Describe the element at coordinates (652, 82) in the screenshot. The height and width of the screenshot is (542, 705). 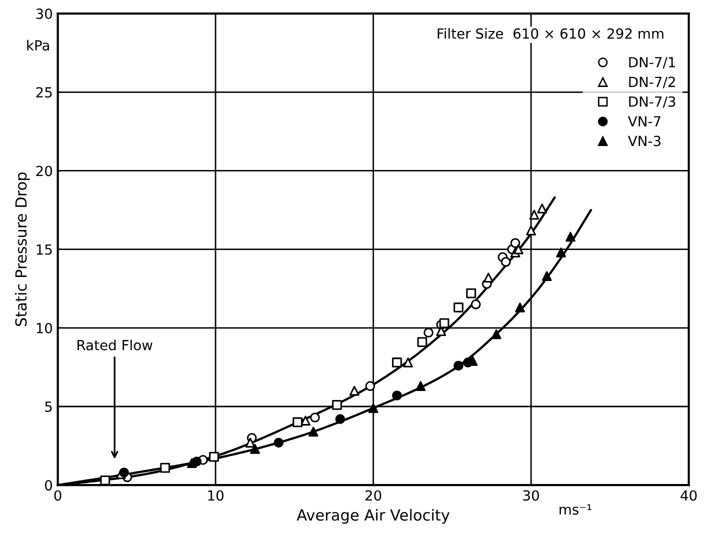
I see `legend-label: DN-7/2` at that location.